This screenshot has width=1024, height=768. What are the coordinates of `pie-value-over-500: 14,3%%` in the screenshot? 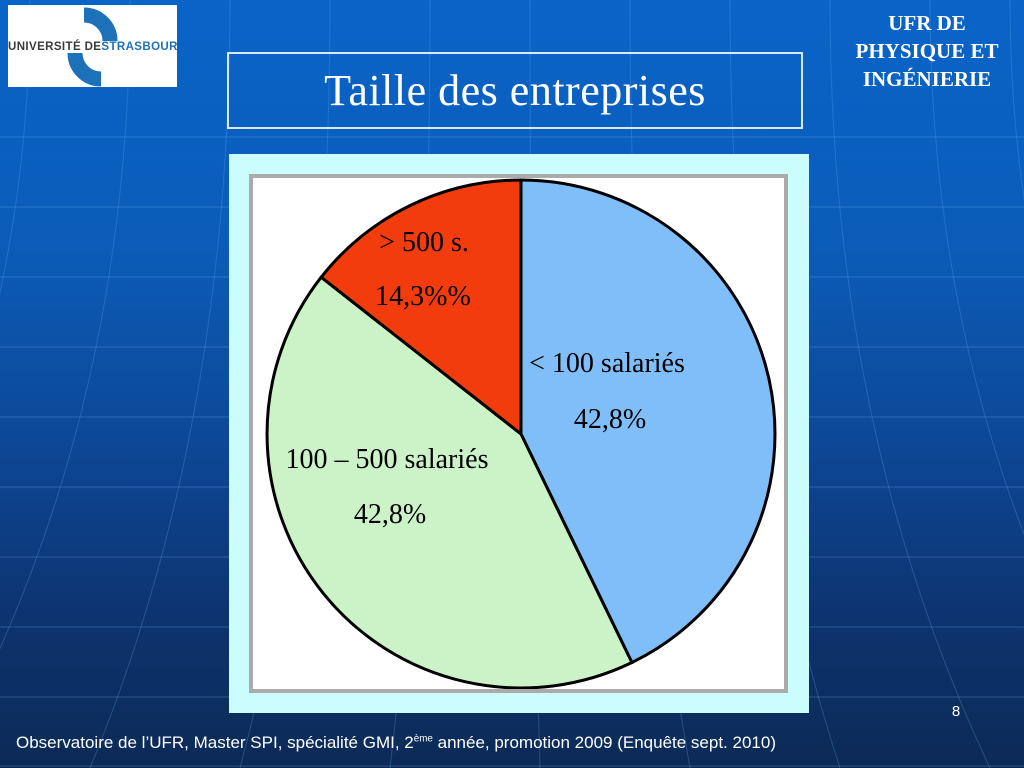 It's located at (423, 296).